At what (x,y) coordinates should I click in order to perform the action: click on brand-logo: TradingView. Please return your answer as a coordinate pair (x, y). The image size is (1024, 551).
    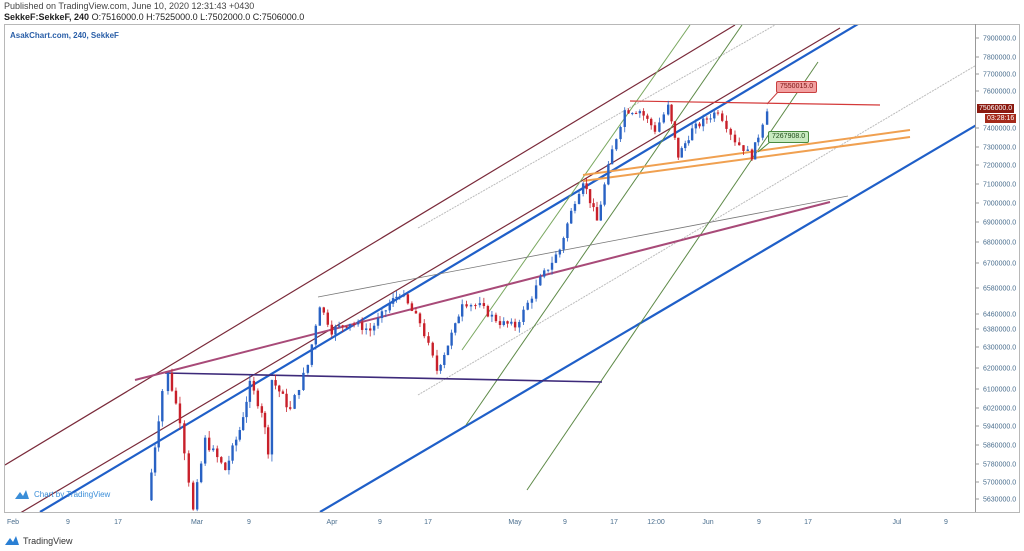
    Looking at the image, I should click on (38, 540).